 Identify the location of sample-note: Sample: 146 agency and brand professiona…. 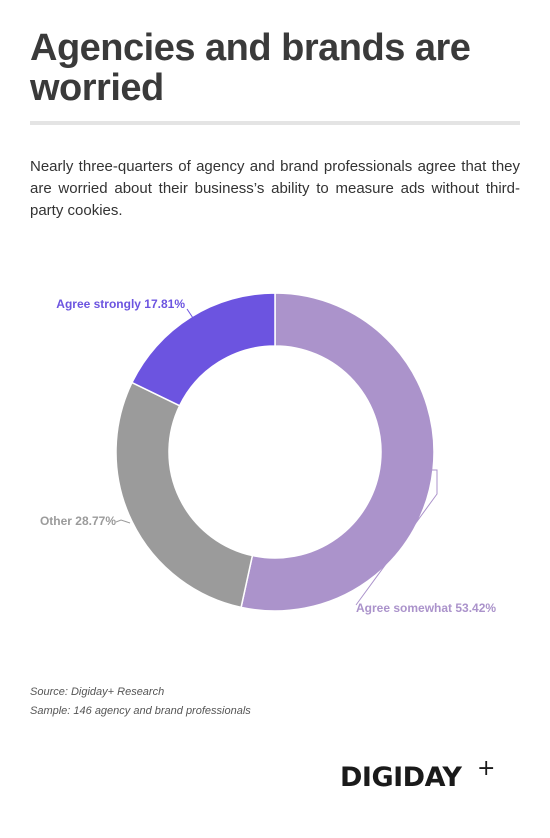
(140, 711).